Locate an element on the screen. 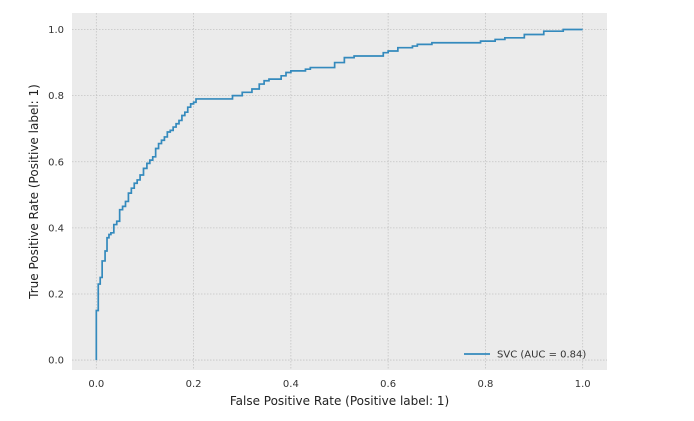 The width and height of the screenshot is (694, 421). x-tick-label: 0.0 is located at coordinates (96, 384).